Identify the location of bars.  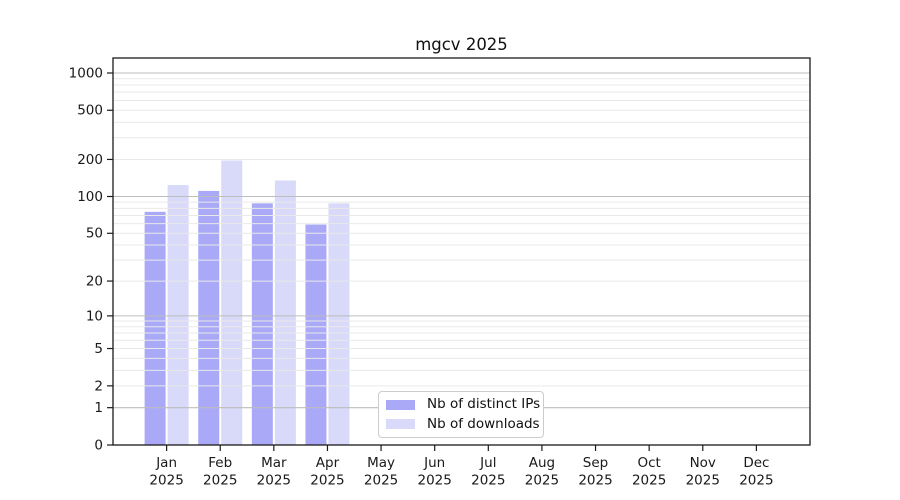
(247, 303).